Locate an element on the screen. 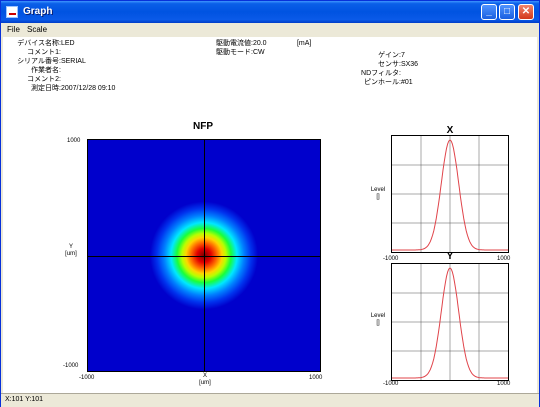  nfp-y-bottom-tick: -1000 is located at coordinates (71, 366).